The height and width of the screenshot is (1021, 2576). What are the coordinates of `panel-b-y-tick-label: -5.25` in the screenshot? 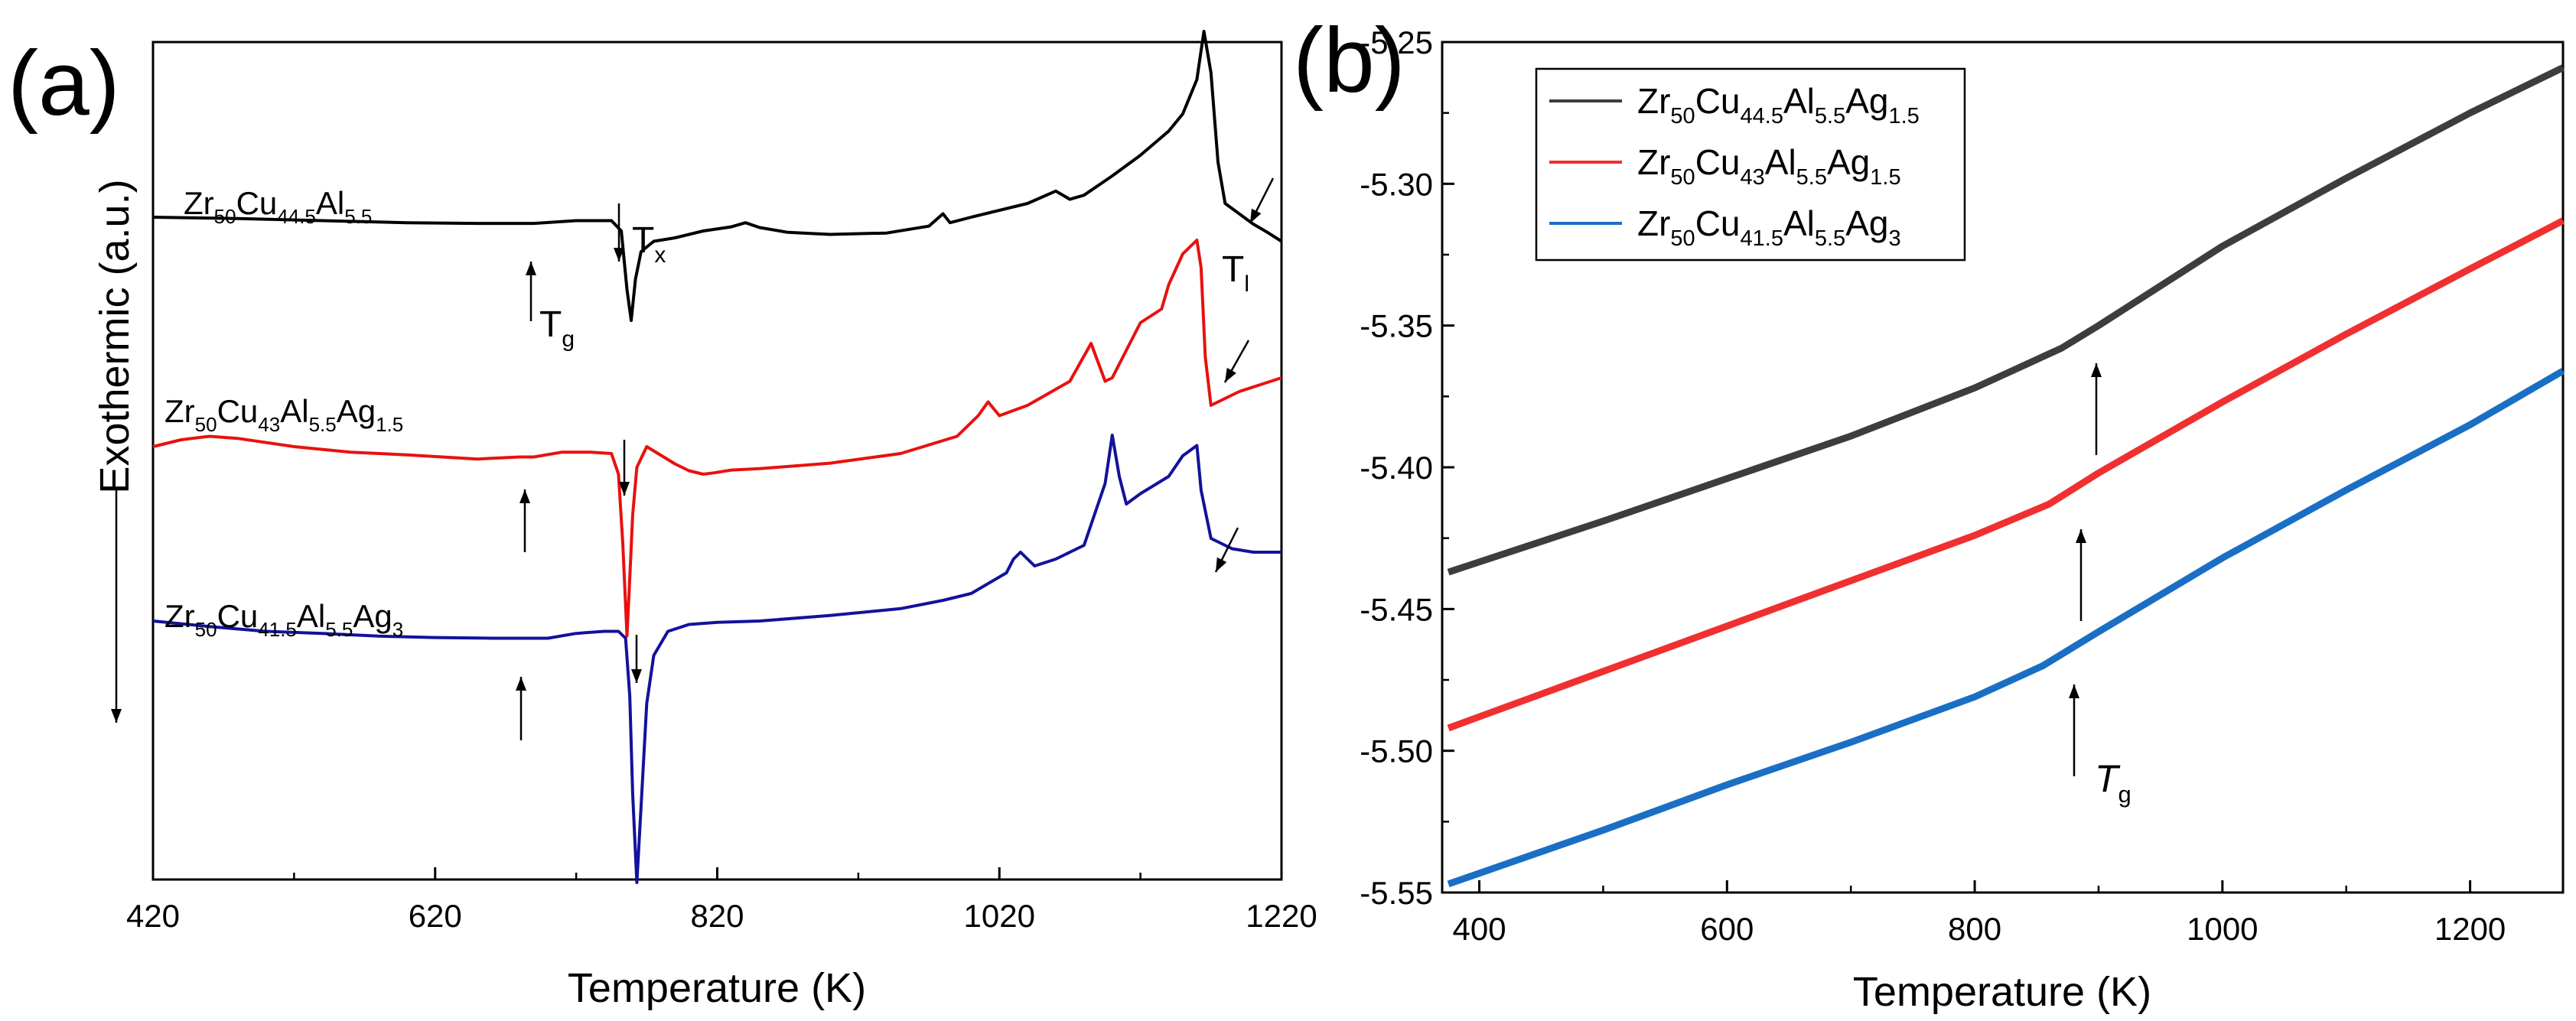 It's located at (1397, 42).